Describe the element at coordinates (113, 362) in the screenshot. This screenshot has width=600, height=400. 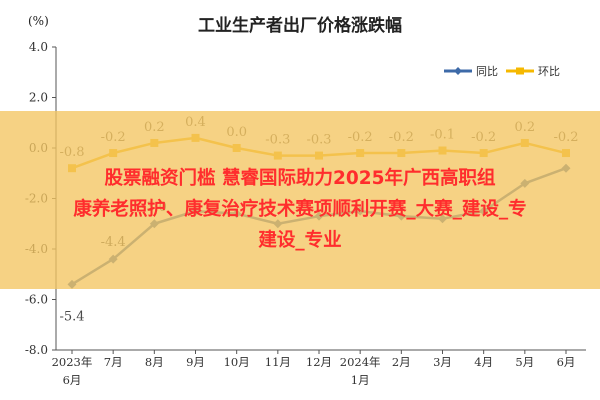
I see `x-tick-label: 7月` at that location.